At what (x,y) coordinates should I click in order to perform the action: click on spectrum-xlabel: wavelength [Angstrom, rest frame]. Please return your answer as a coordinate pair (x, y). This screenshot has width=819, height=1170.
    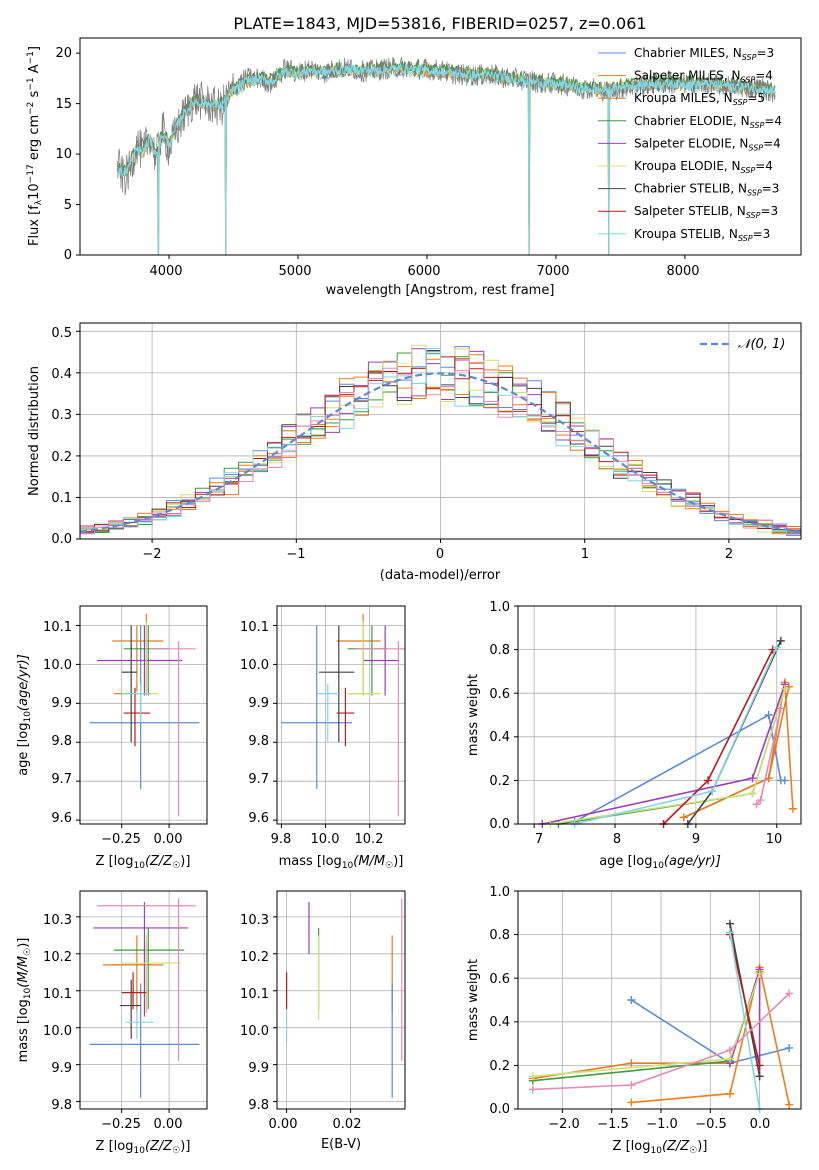
    Looking at the image, I should click on (440, 290).